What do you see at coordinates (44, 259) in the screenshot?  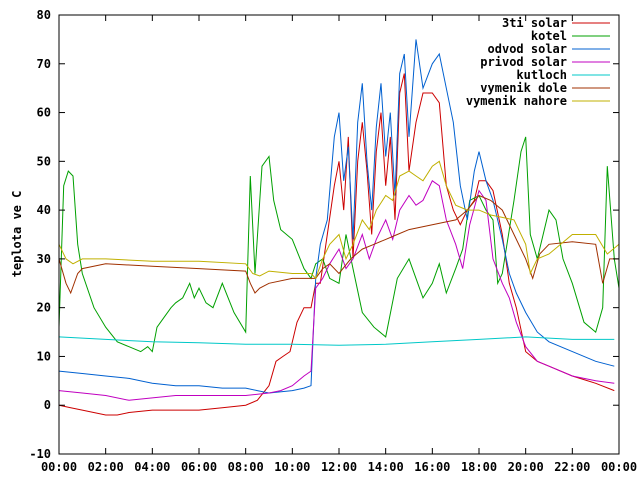 I see `y-tick-label: 30` at bounding box center [44, 259].